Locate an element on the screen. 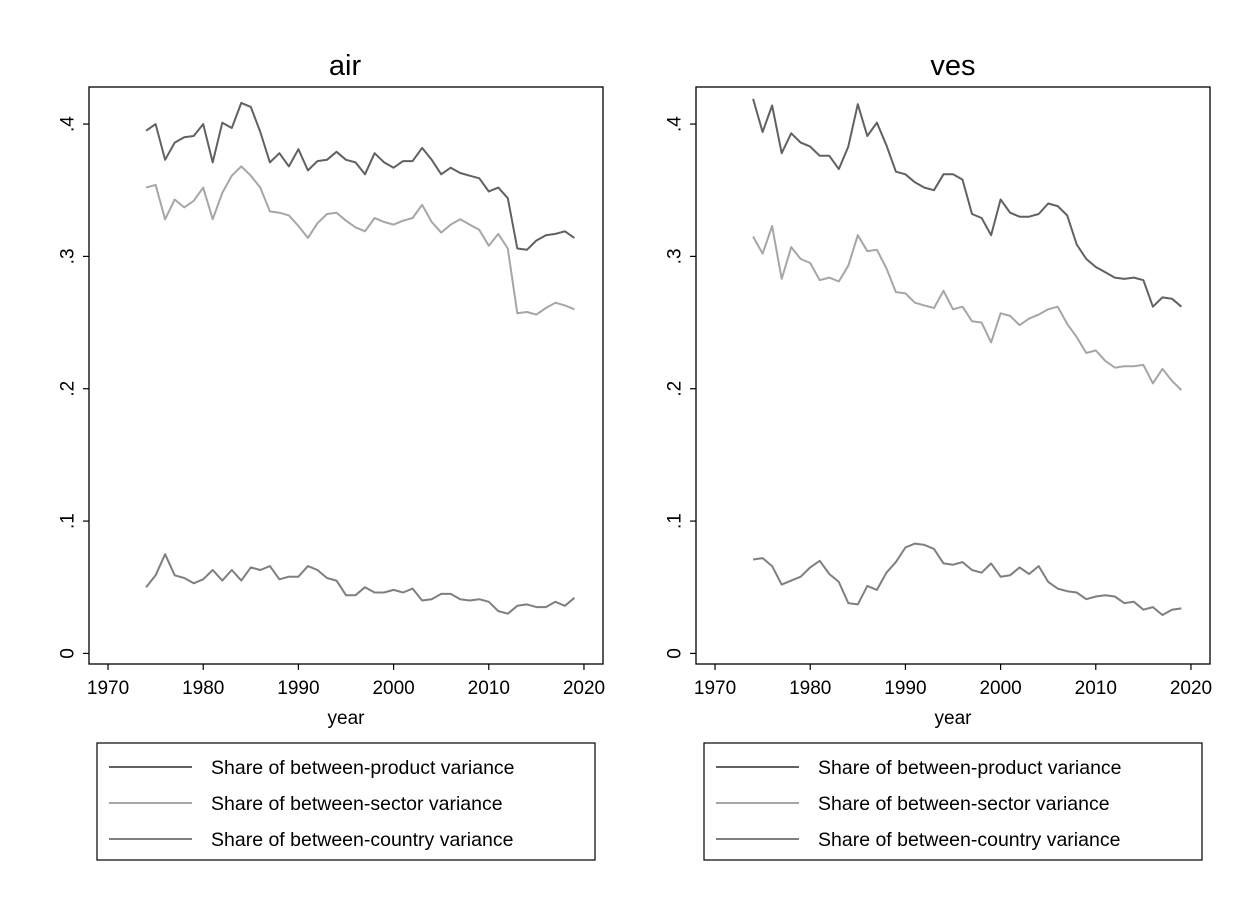 This screenshot has height=914, width=1256. panel-title-air: air is located at coordinates (345, 66).